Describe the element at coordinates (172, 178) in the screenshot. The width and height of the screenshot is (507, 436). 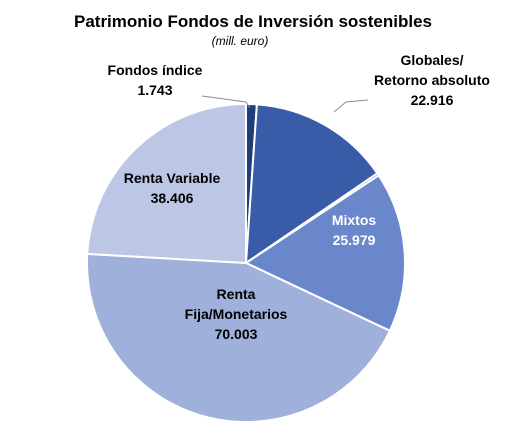
I see `slice-label-line: Renta Variable` at that location.